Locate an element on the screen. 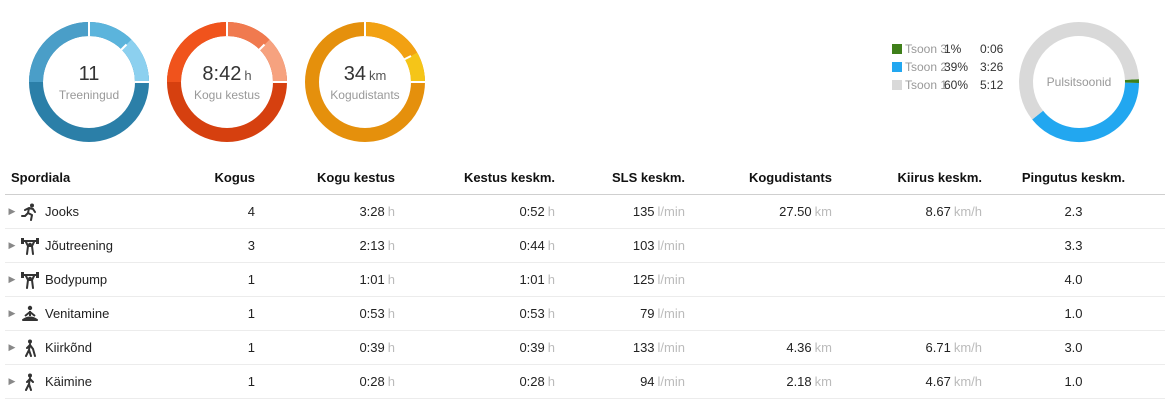 This screenshot has height=403, width=1170. avg-duration-cell: 0:53 h is located at coordinates (475, 313).